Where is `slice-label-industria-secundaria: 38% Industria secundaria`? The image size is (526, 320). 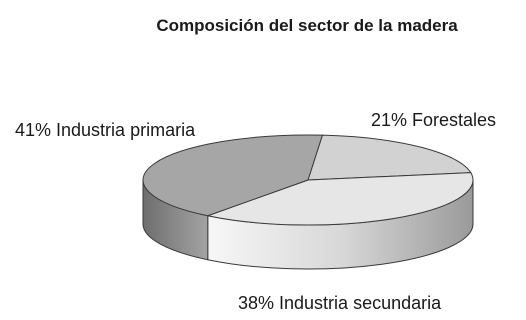
slice-label-industria-secundaria: 38% Industria secundaria is located at coordinates (340, 303).